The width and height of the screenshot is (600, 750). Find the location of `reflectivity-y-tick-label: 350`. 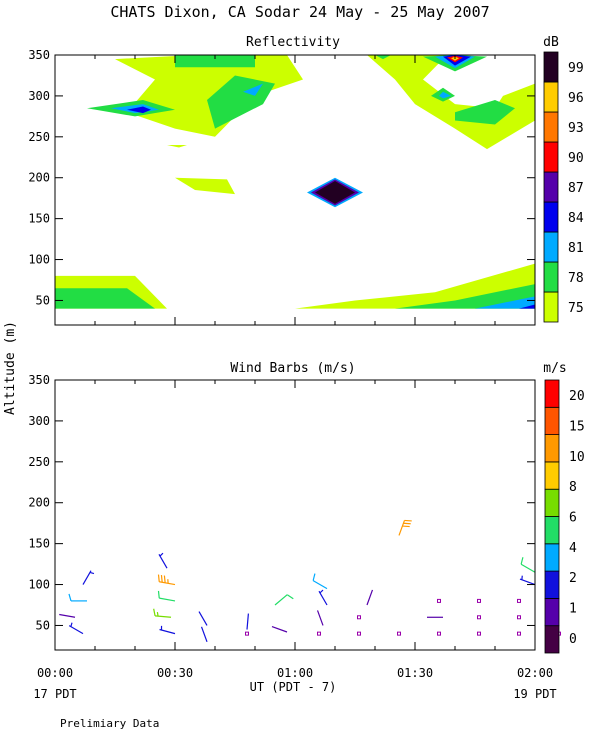

reflectivity-y-tick-label: 350 is located at coordinates (39, 55).